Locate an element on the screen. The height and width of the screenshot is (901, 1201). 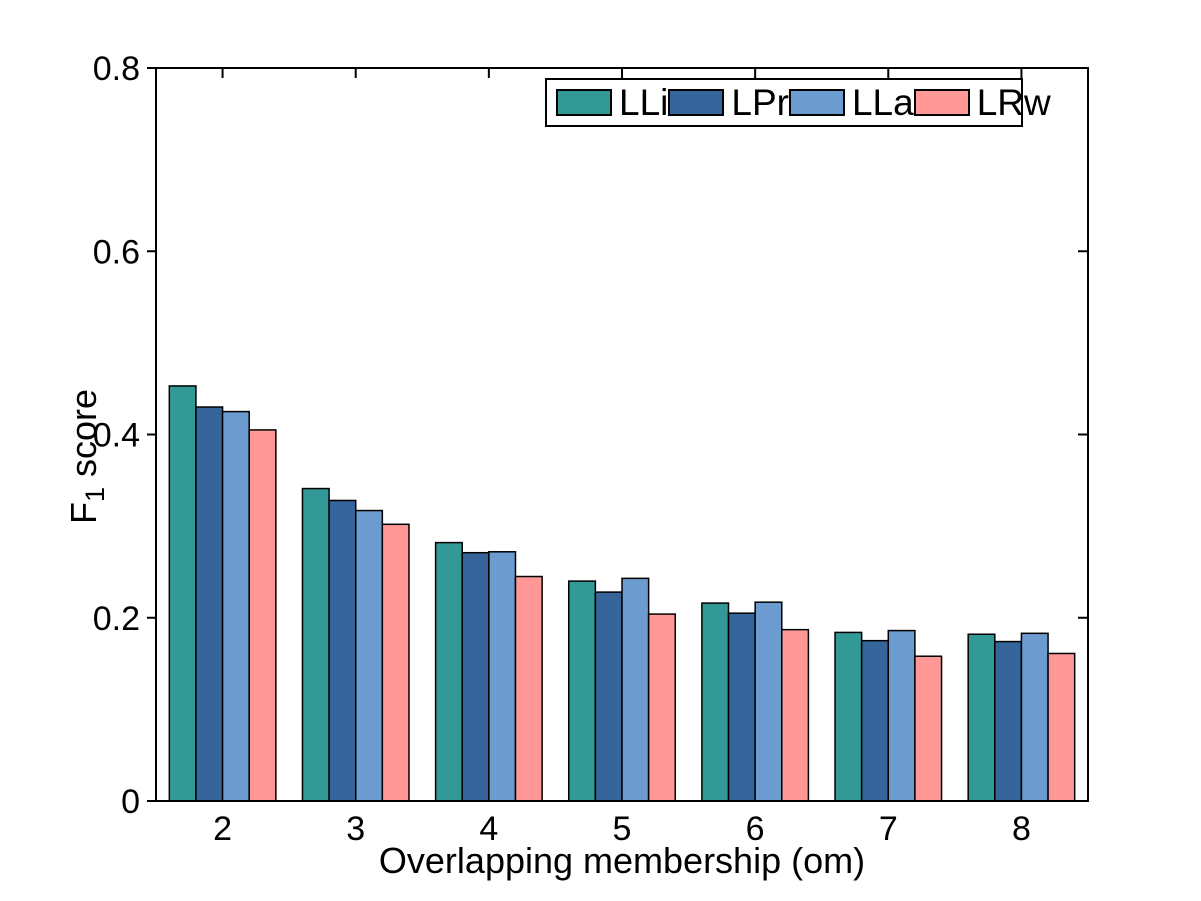
legend-swatch-LRw is located at coordinates (941, 102).